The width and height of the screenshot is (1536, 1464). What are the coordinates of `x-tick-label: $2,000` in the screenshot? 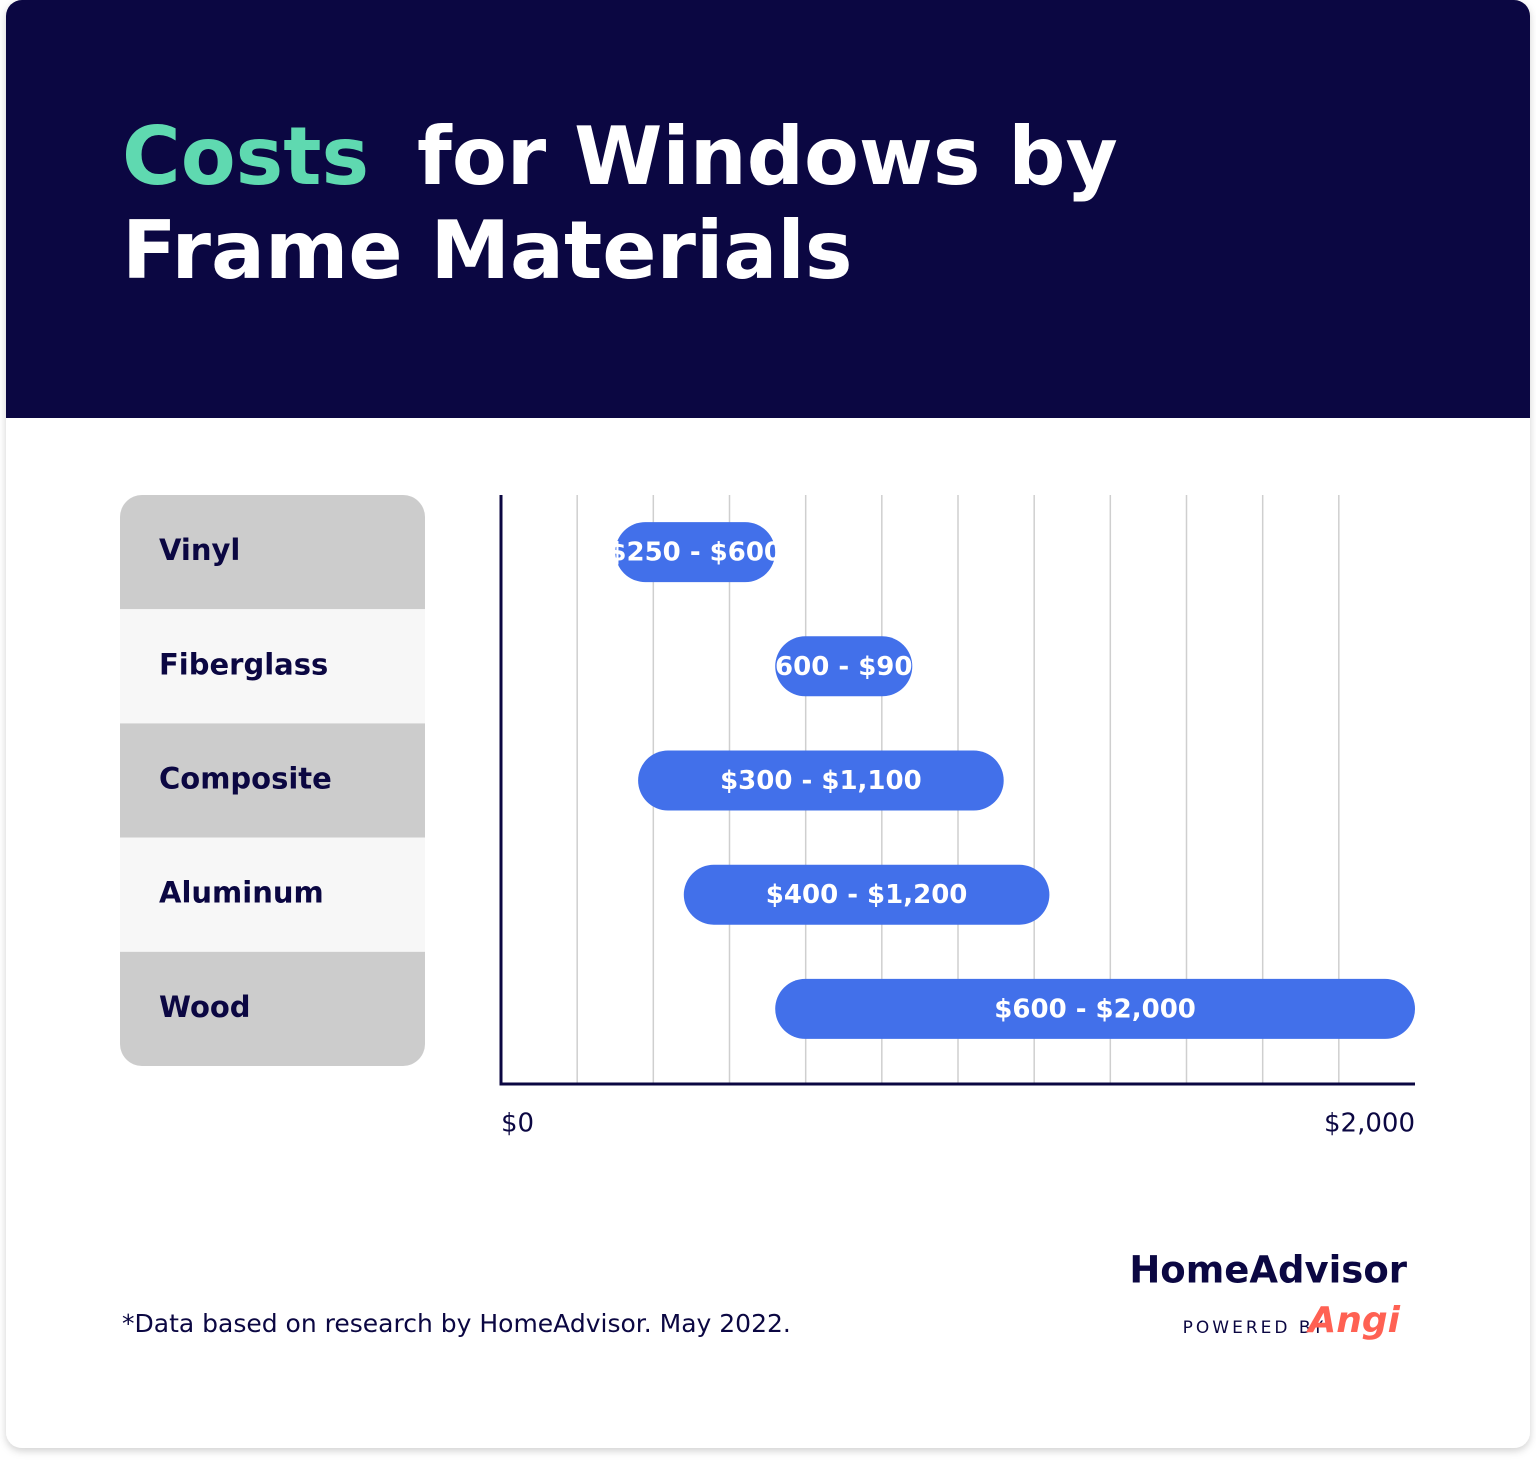 It's located at (1369, 1124).